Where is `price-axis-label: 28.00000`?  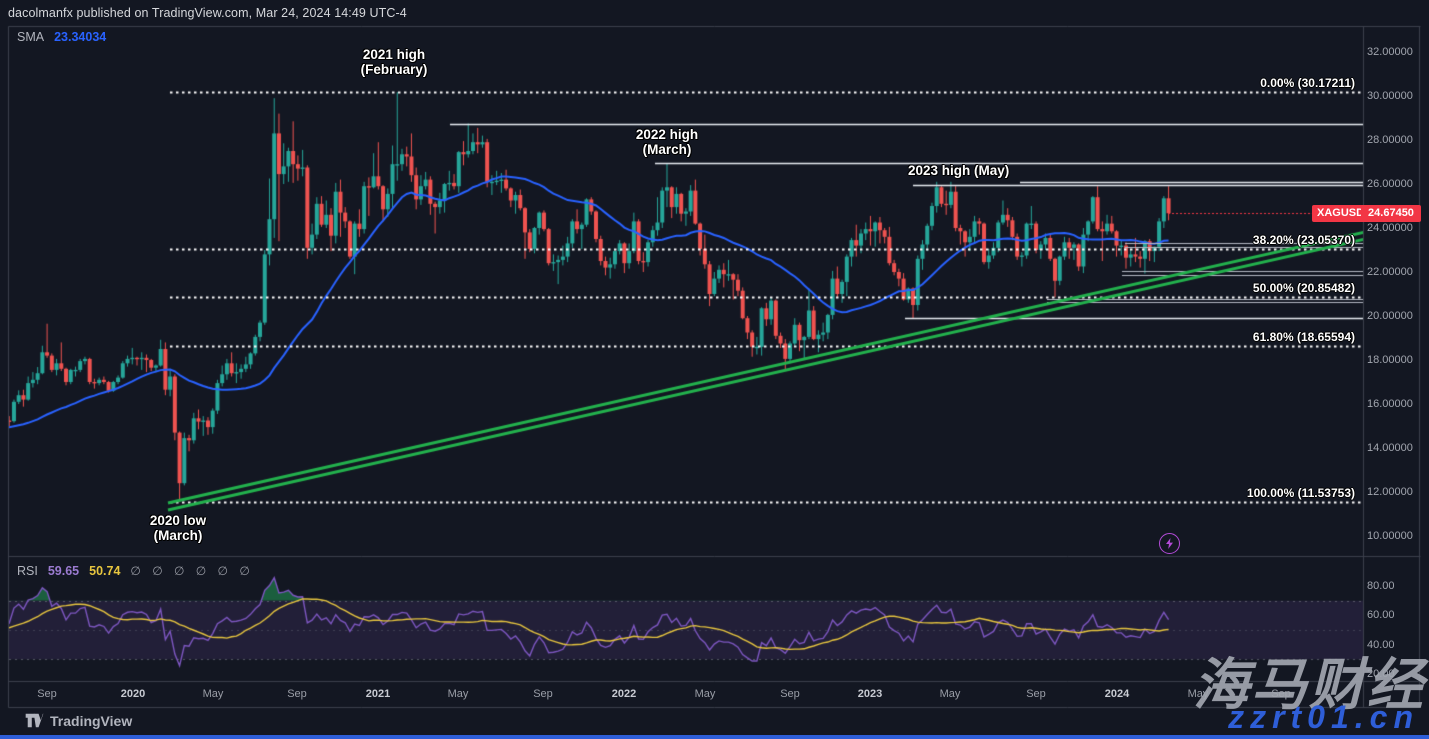 price-axis-label: 28.00000 is located at coordinates (1390, 140).